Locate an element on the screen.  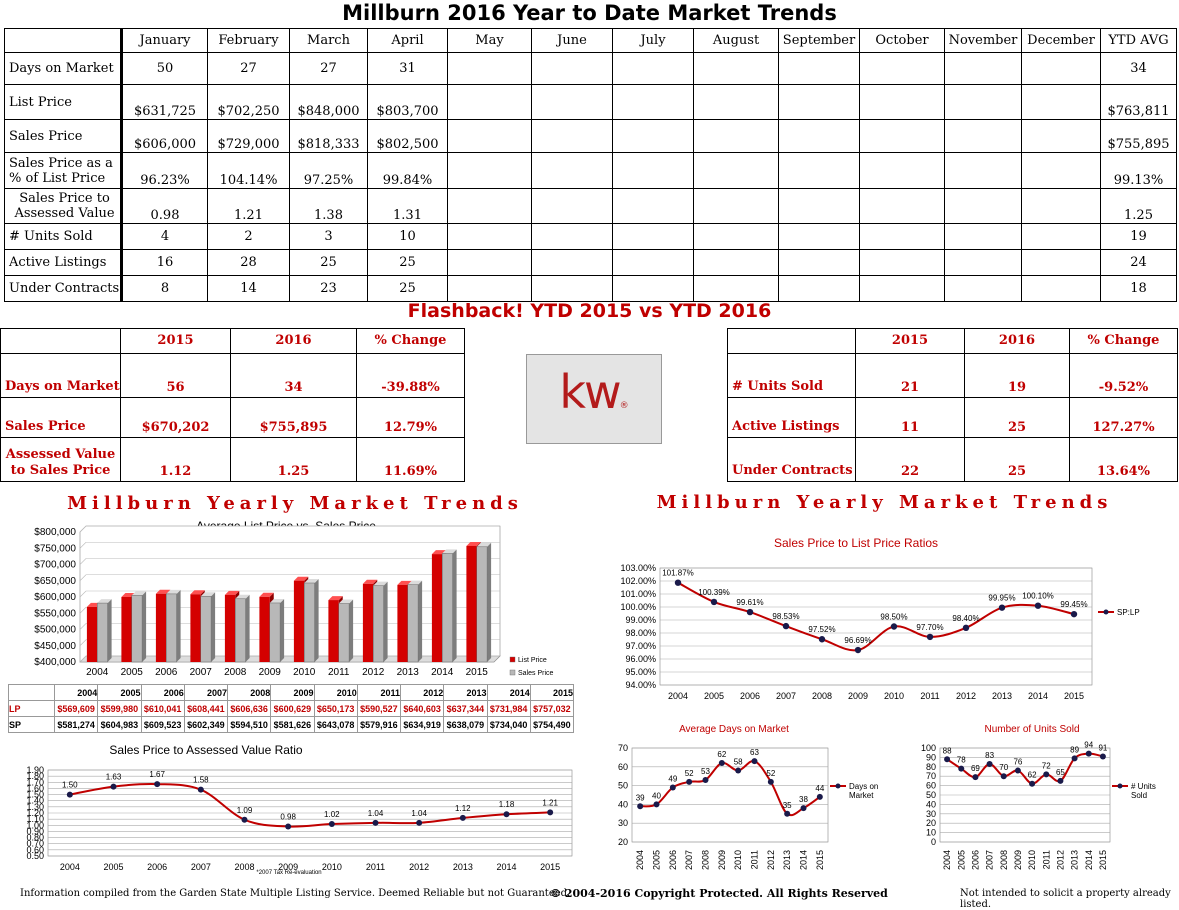
y-tick-label: 1.00 is located at coordinates (35, 825).